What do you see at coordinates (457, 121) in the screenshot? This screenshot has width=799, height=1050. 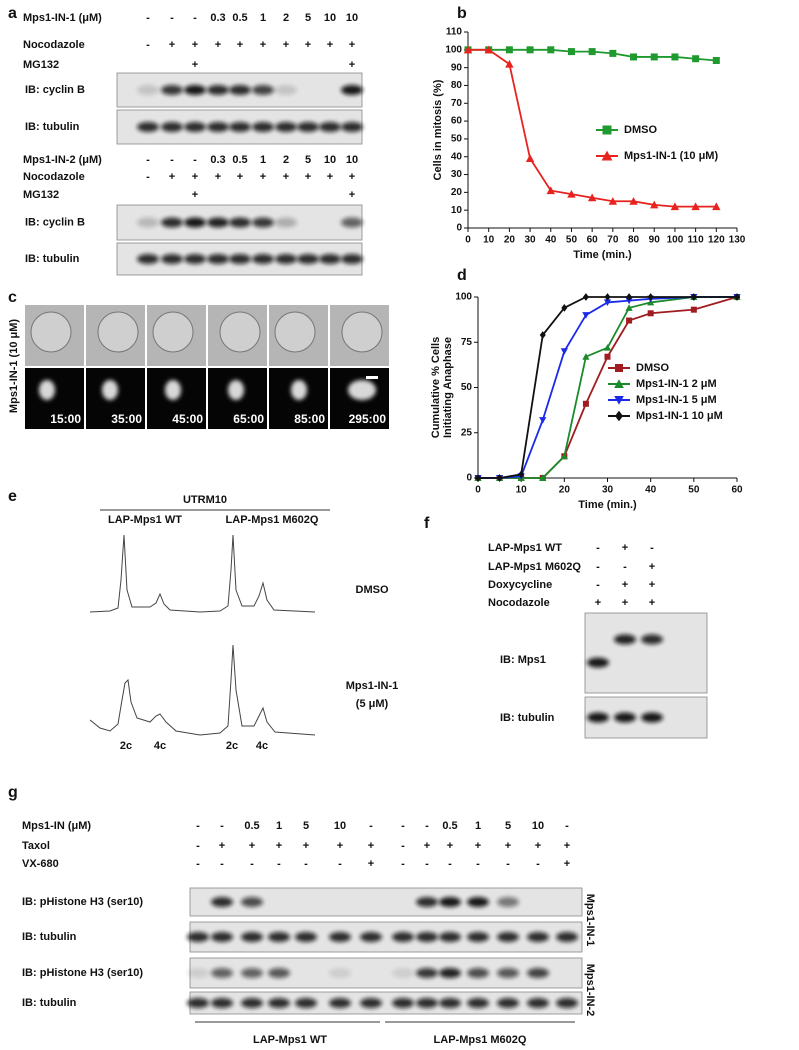 I see `y-tick-label: 60` at bounding box center [457, 121].